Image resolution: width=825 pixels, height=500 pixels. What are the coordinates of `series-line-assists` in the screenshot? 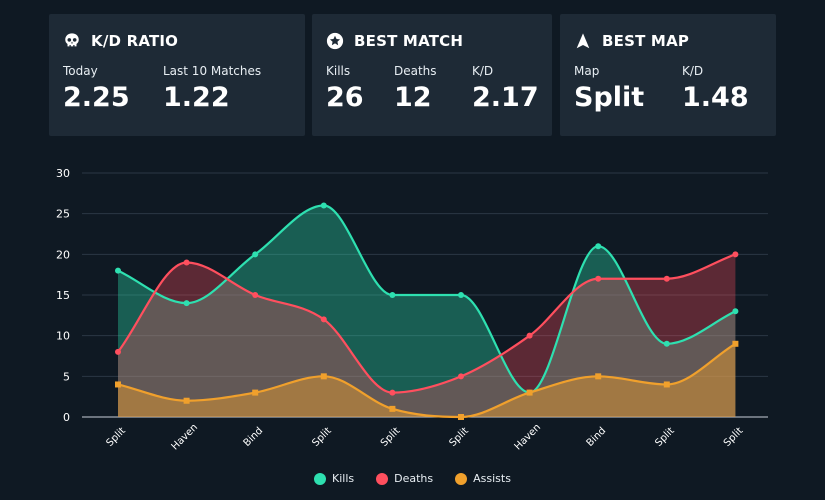 It's located at (426, 380).